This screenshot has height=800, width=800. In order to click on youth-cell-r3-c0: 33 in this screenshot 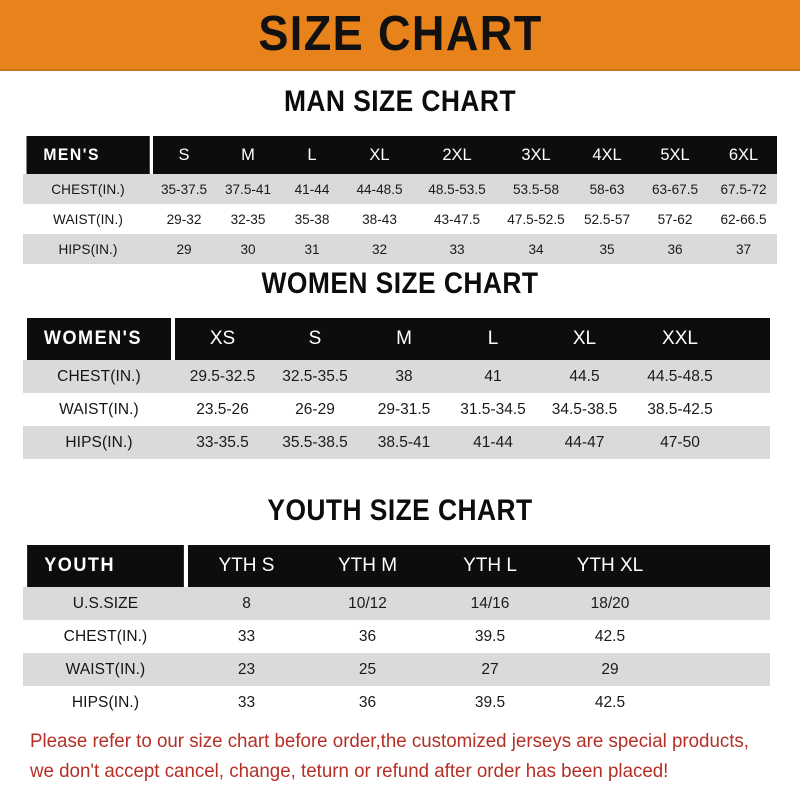, I will do `click(246, 702)`.